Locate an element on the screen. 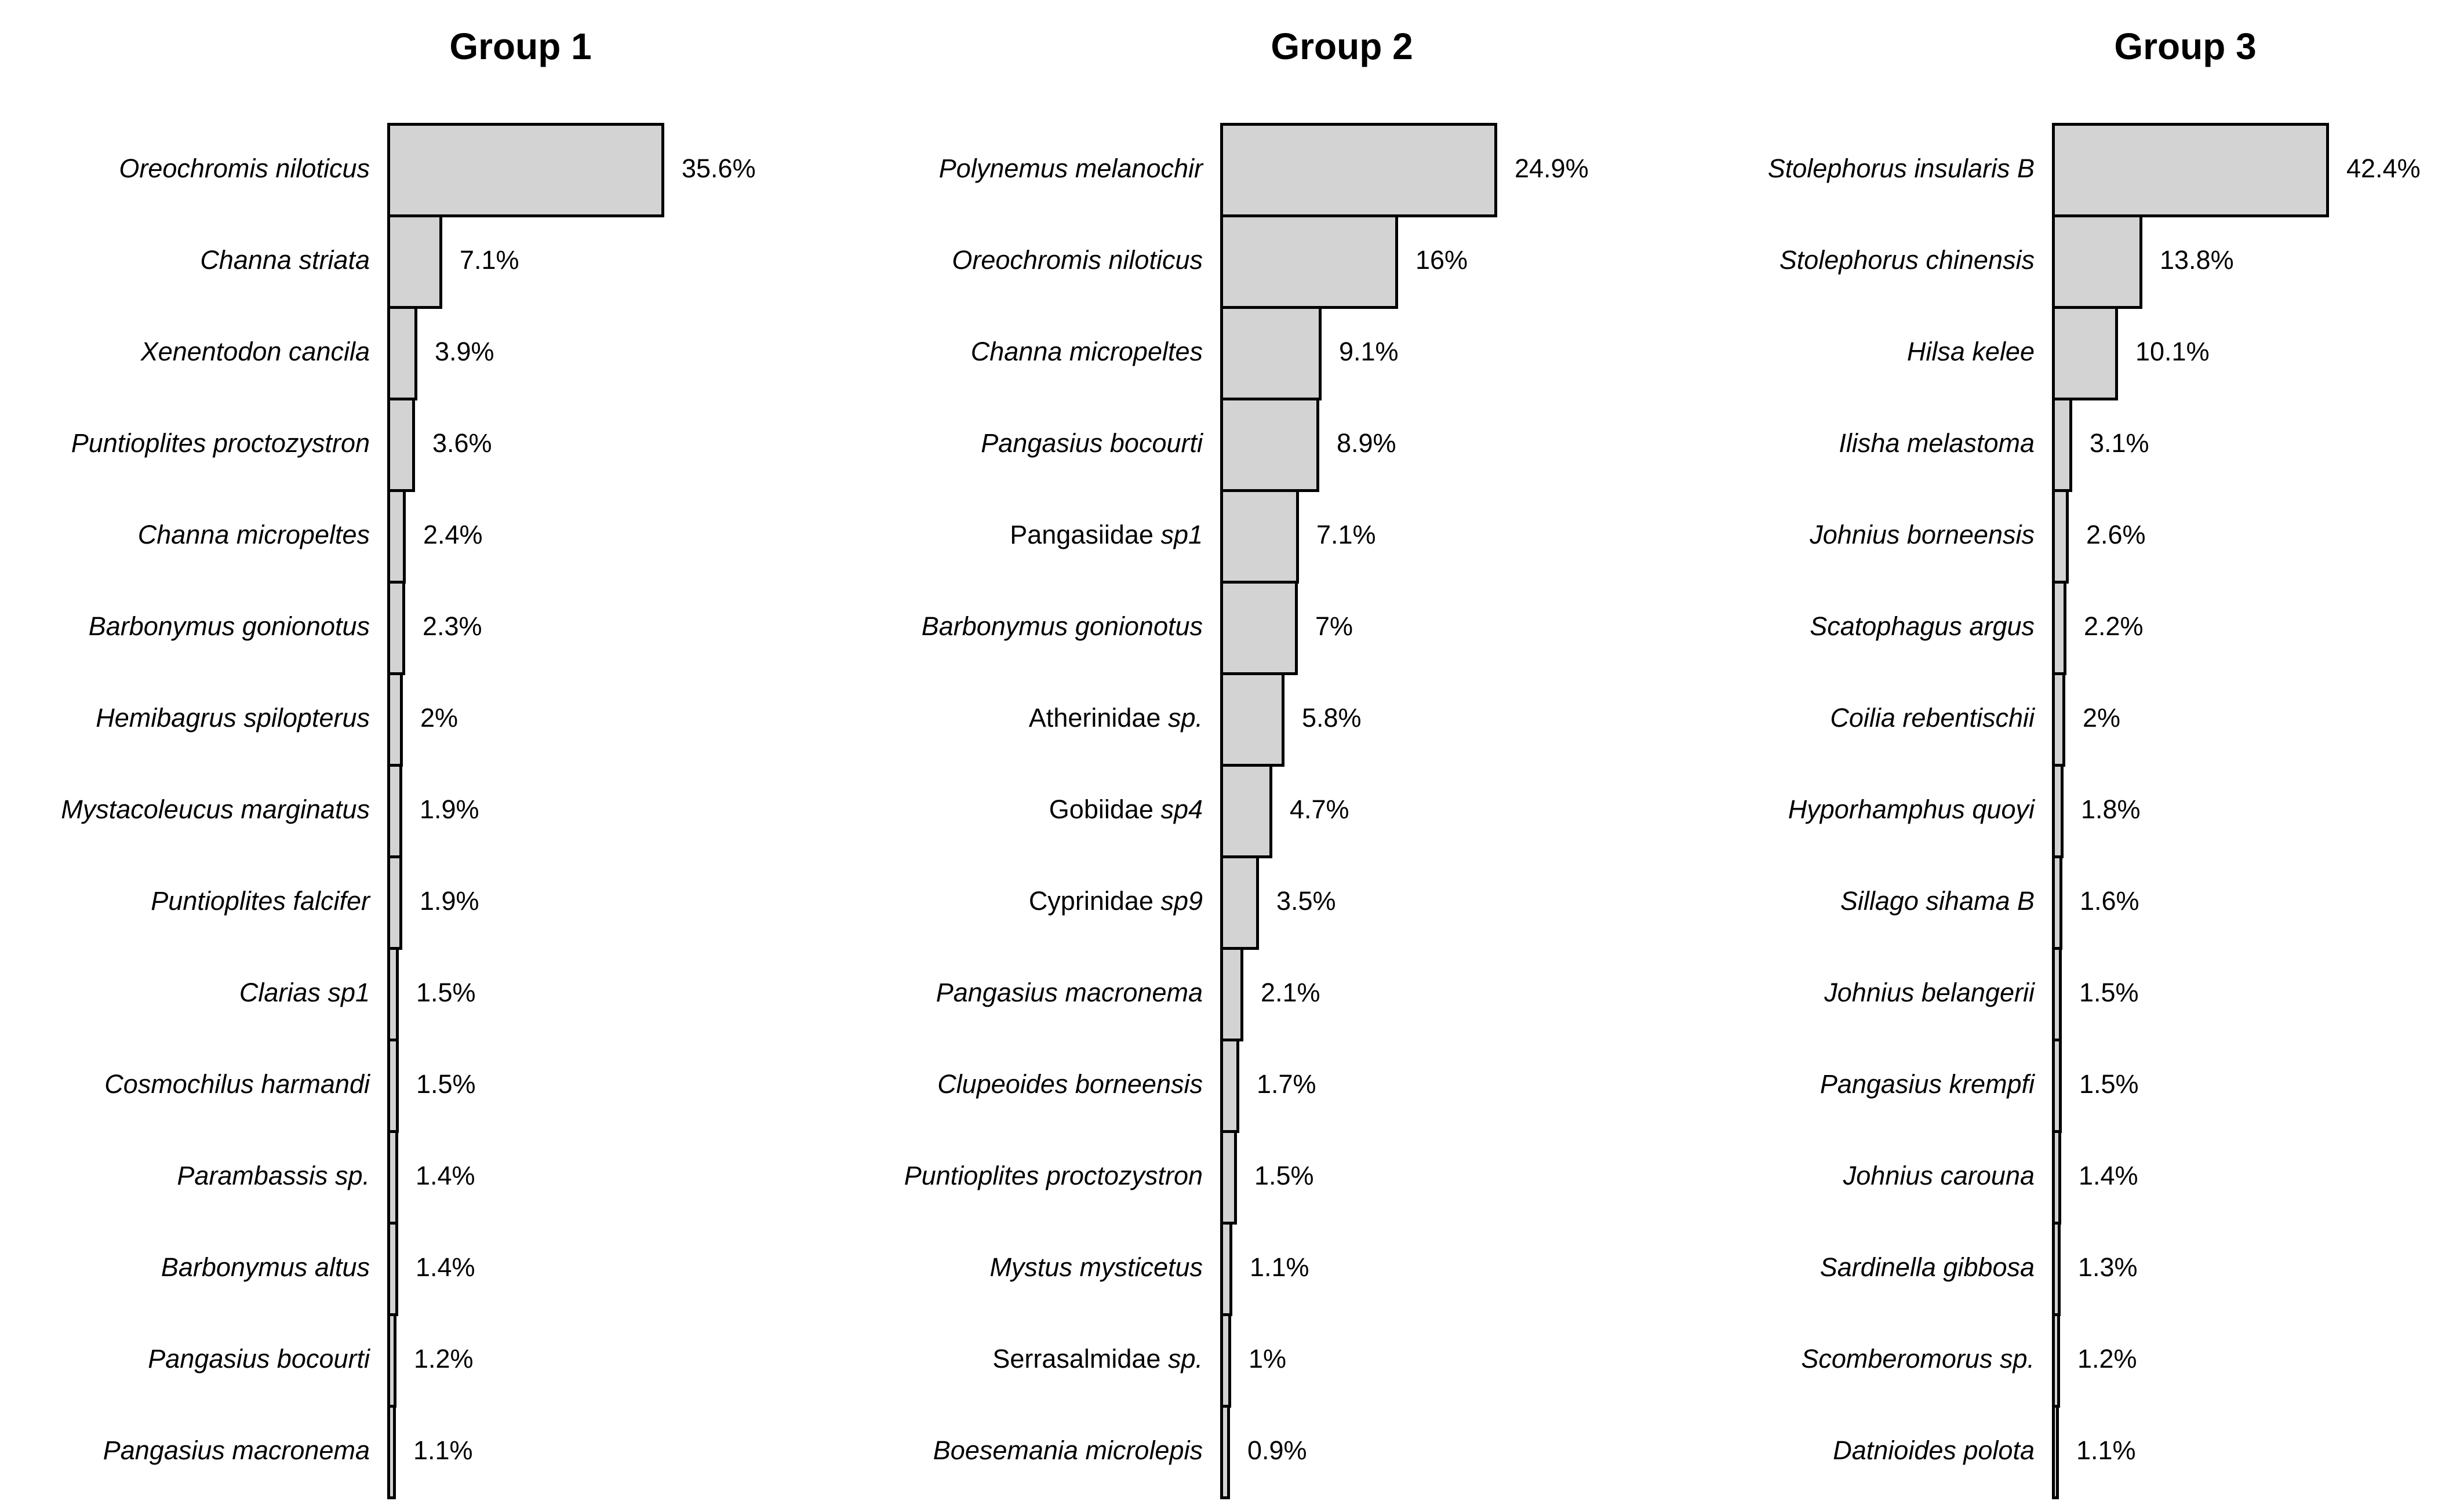 Image resolution: width=2449 pixels, height=1512 pixels. species-label: Barbonymus gonionotus is located at coordinates (942, 626).